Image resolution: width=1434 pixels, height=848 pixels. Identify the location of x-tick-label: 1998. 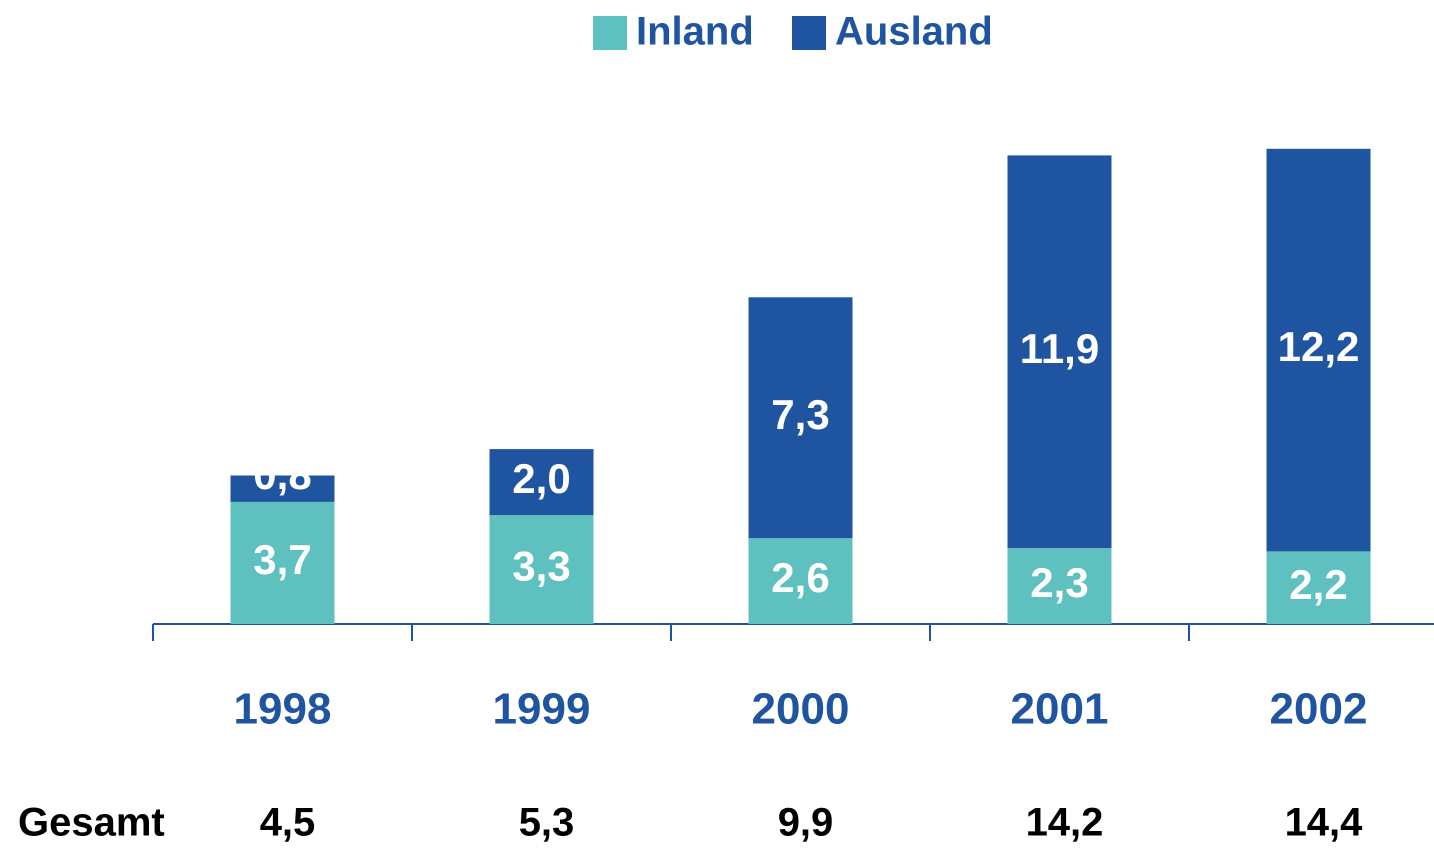
(283, 709).